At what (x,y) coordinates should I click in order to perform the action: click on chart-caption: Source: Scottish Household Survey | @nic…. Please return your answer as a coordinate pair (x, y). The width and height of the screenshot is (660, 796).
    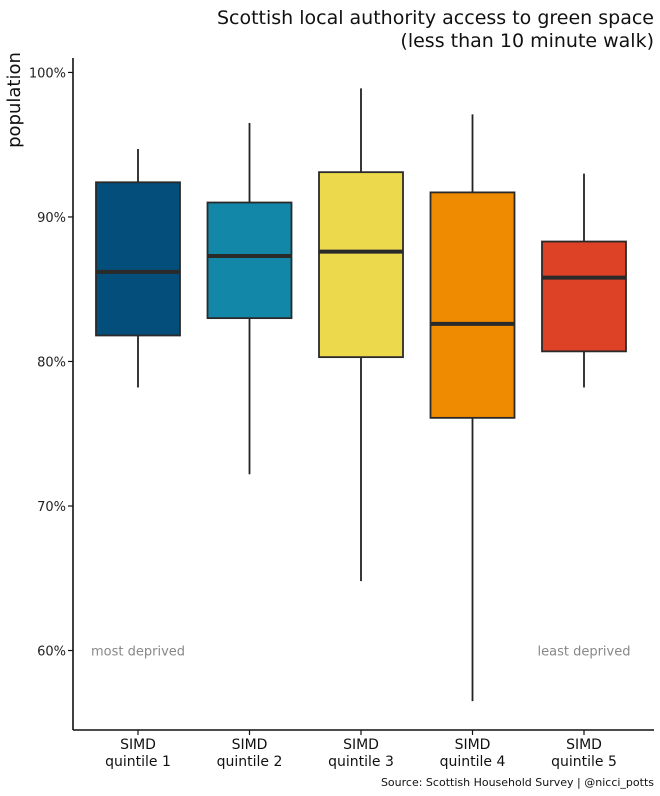
    Looking at the image, I should click on (517, 782).